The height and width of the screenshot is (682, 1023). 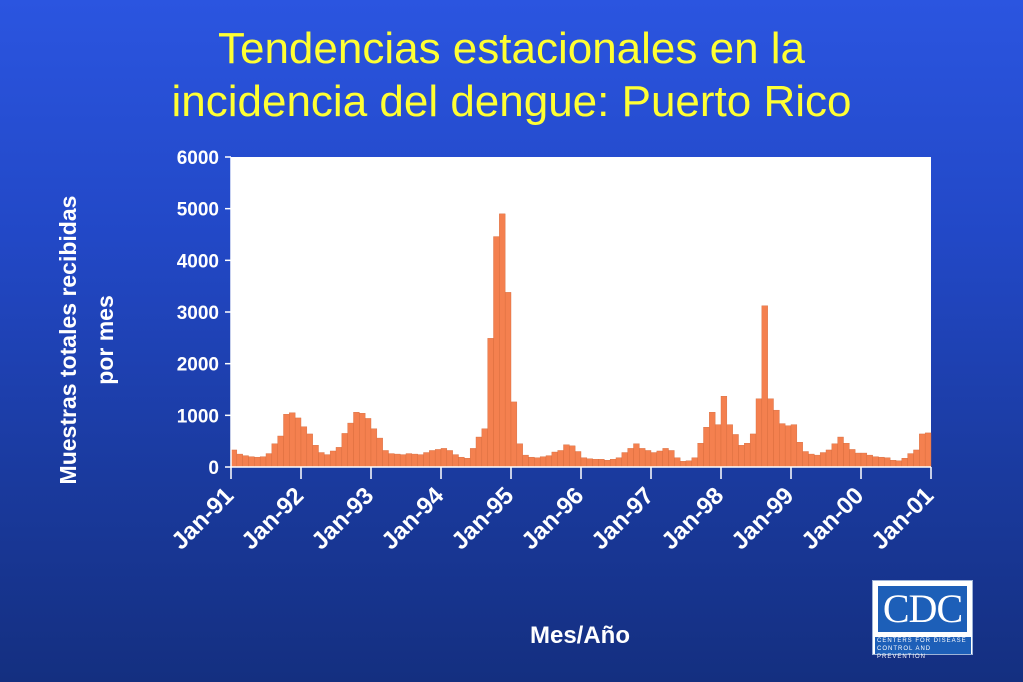 What do you see at coordinates (68, 340) in the screenshot?
I see `y-axis-label-line-1: Muestras totales recibidas` at bounding box center [68, 340].